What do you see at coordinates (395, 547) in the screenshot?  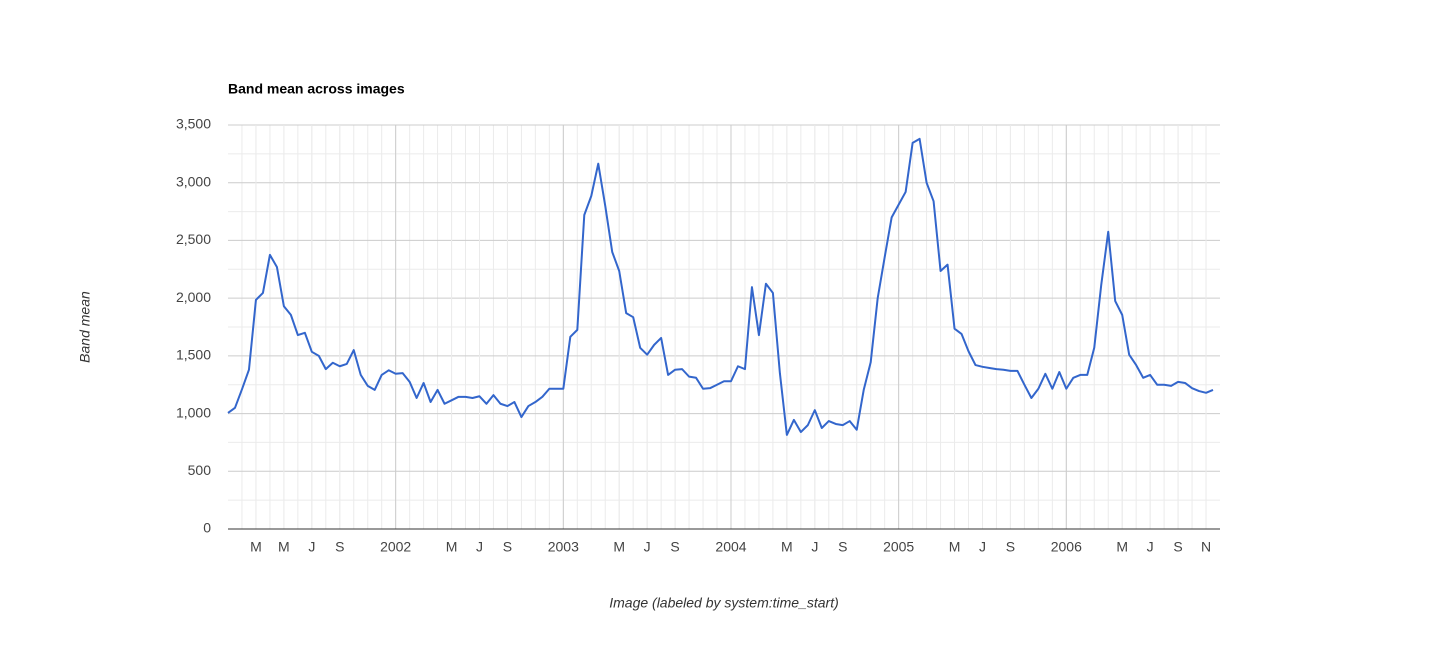 I see `x-tick-label: 2002` at bounding box center [395, 547].